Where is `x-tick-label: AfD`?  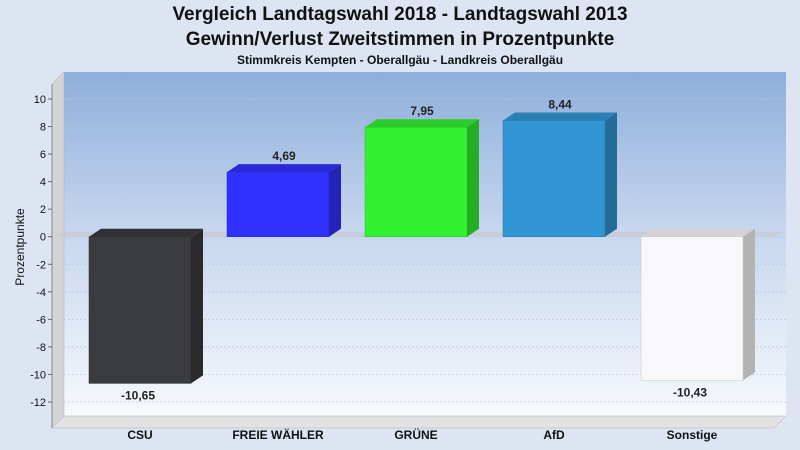 x-tick-label: AfD is located at coordinates (554, 435).